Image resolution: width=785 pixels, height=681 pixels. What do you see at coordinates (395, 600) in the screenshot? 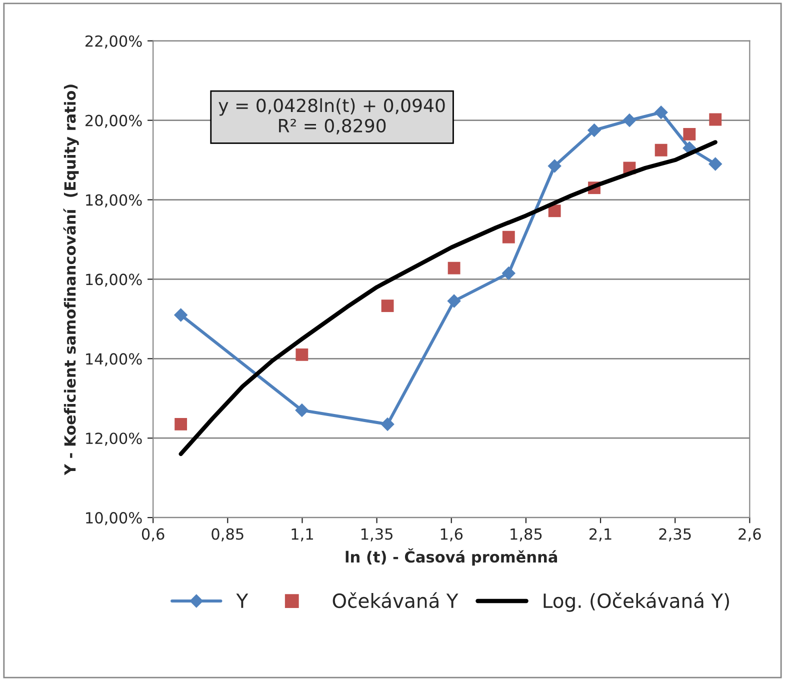
I see `legend-label: Očekávaná Y` at bounding box center [395, 600].